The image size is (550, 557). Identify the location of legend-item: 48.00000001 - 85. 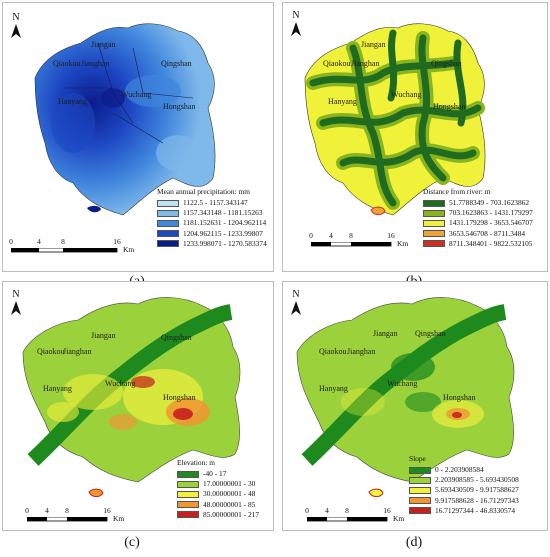
(218, 505).